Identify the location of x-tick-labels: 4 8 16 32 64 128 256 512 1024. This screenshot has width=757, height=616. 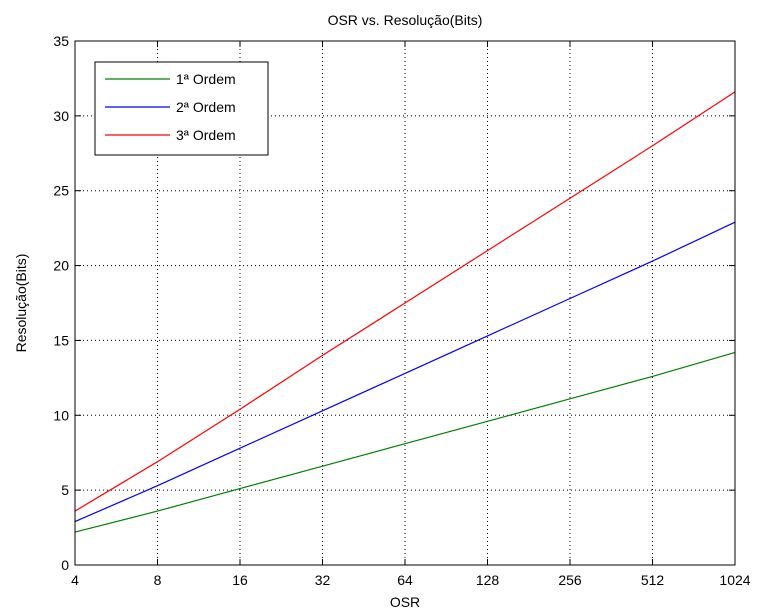
(411, 580).